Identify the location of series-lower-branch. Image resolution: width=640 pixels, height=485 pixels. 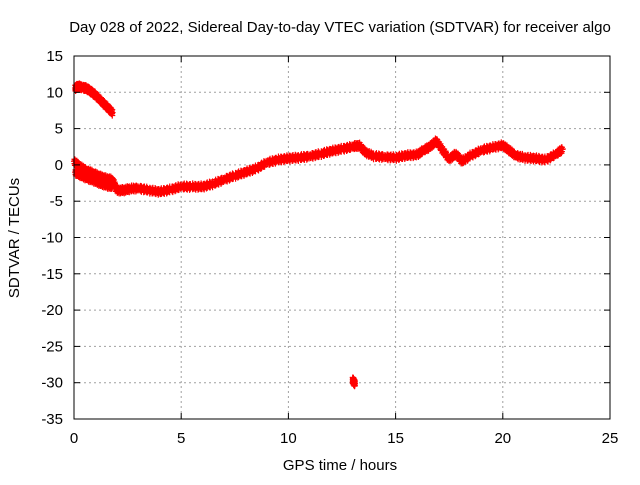
(94, 179).